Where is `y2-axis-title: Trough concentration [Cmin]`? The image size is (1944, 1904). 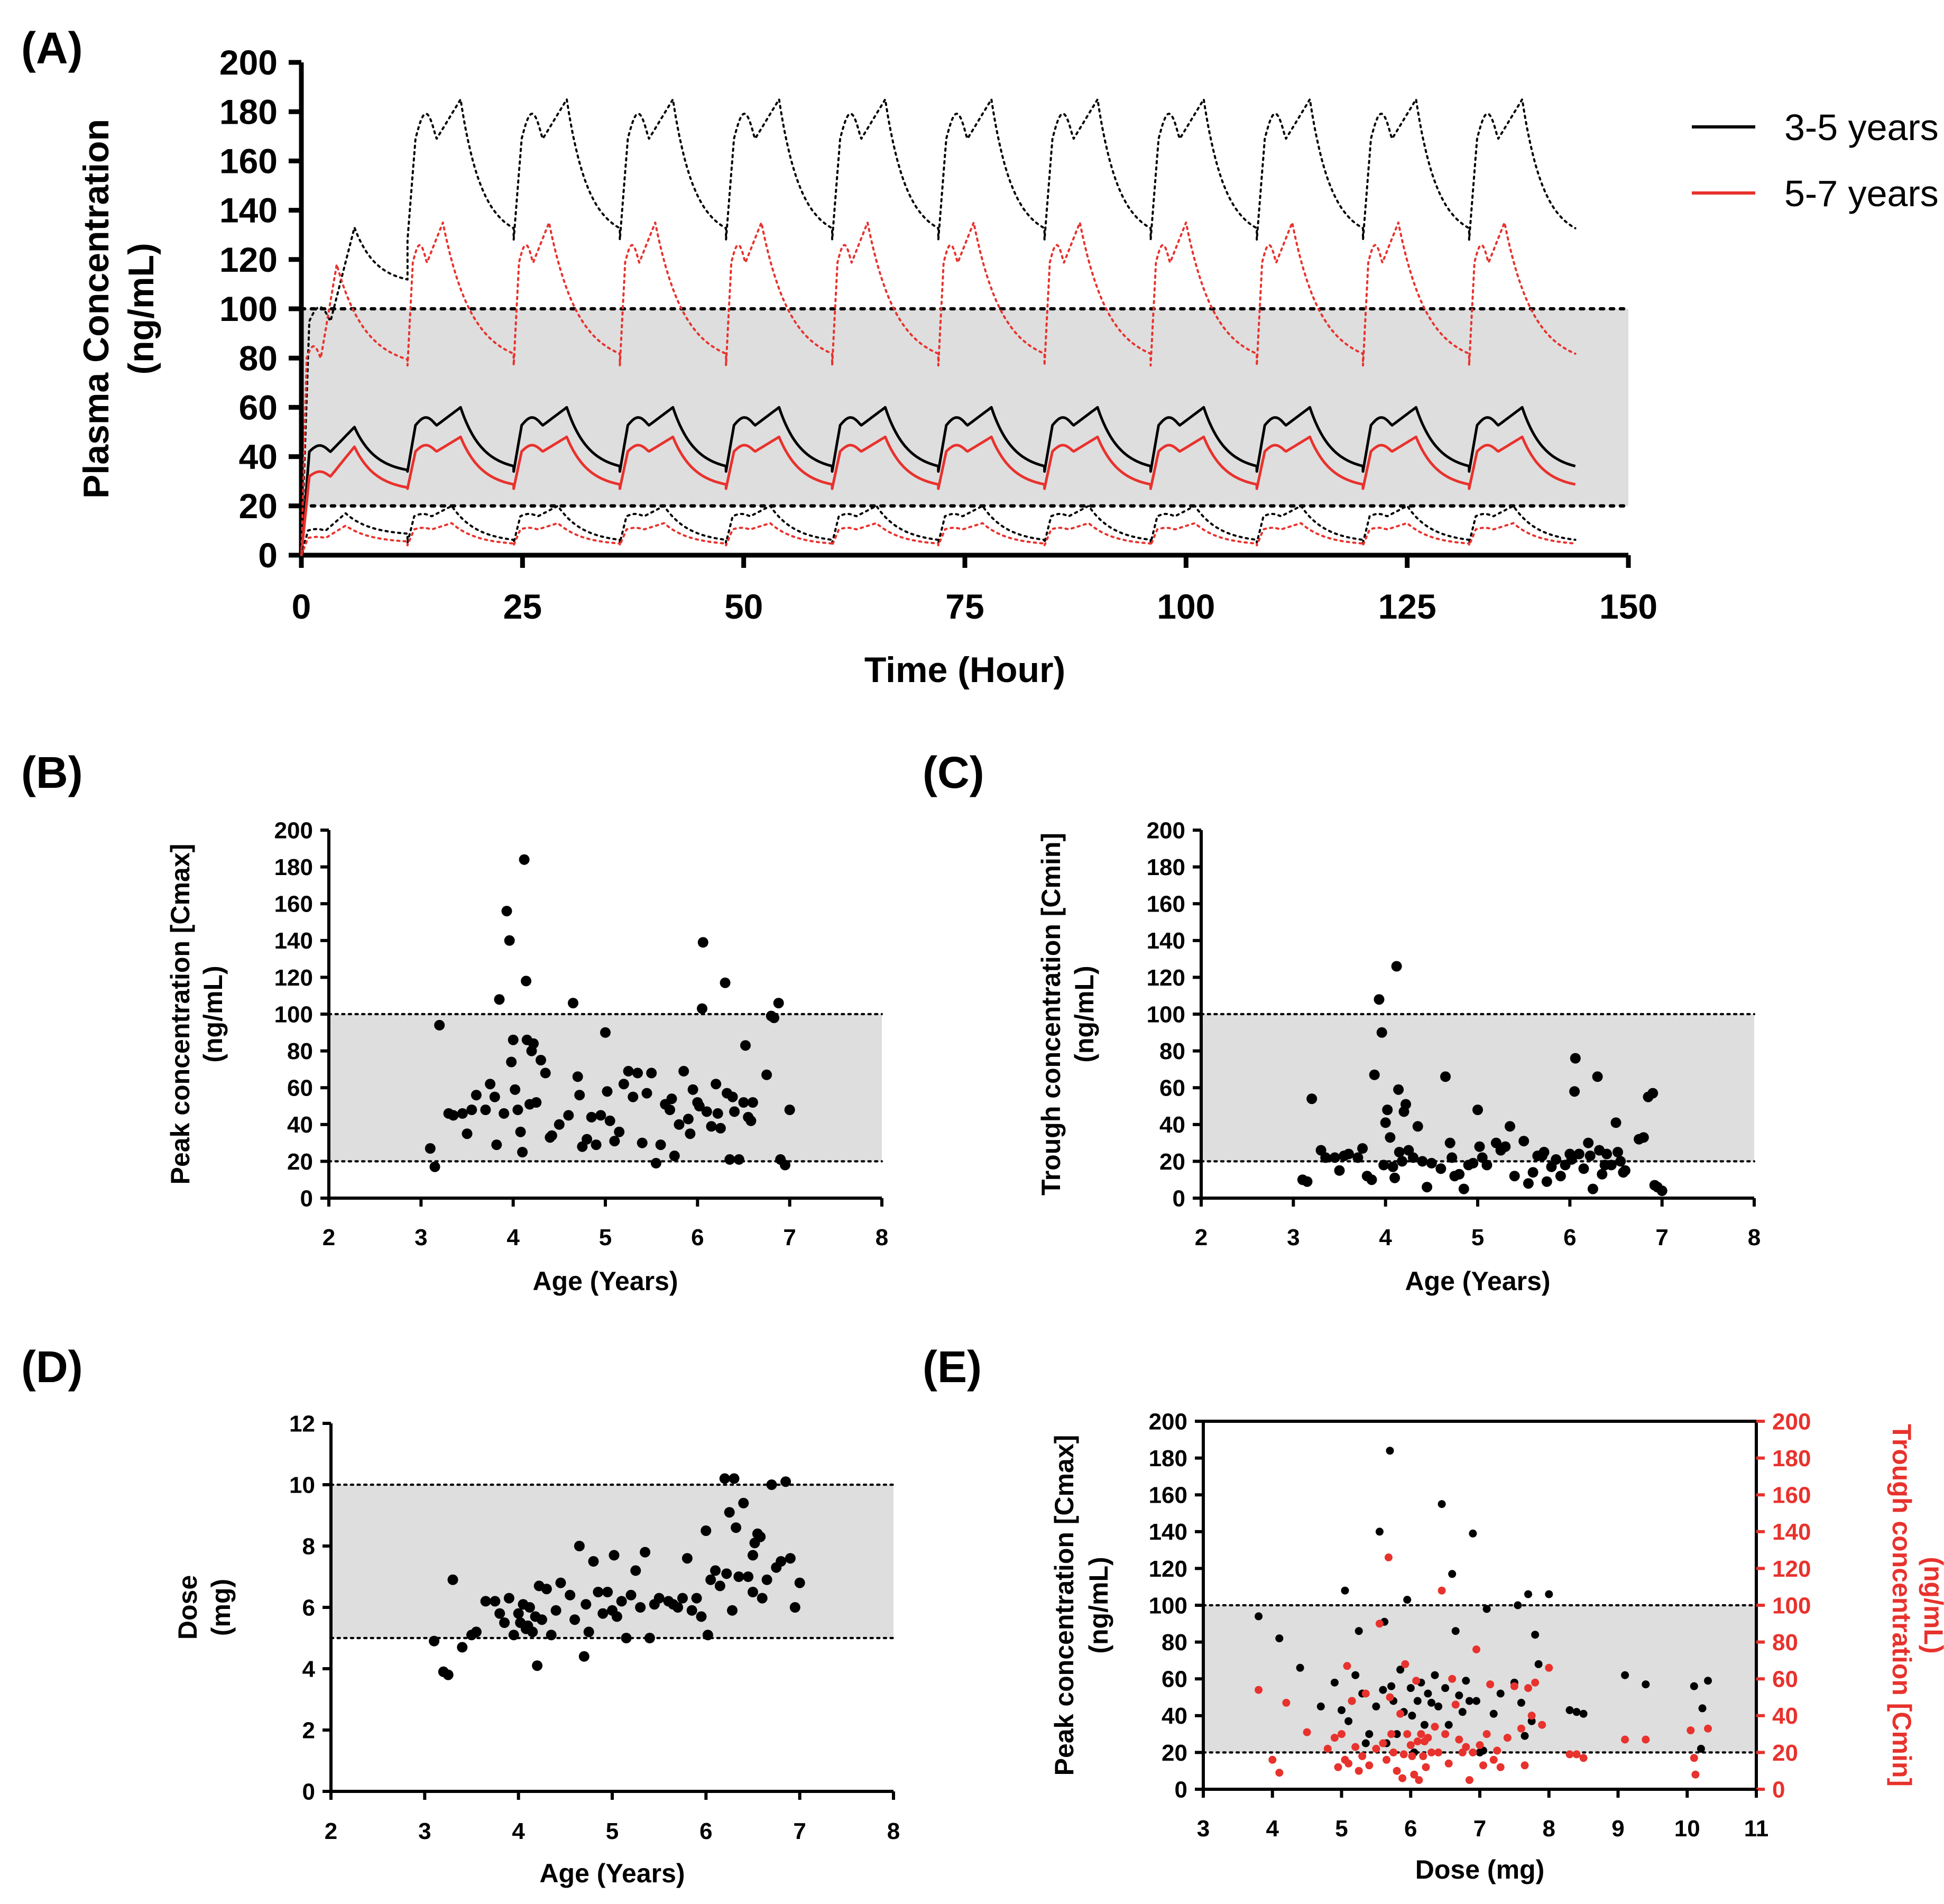 y2-axis-title: Trough concentration [Cmin] is located at coordinates (1902, 1605).